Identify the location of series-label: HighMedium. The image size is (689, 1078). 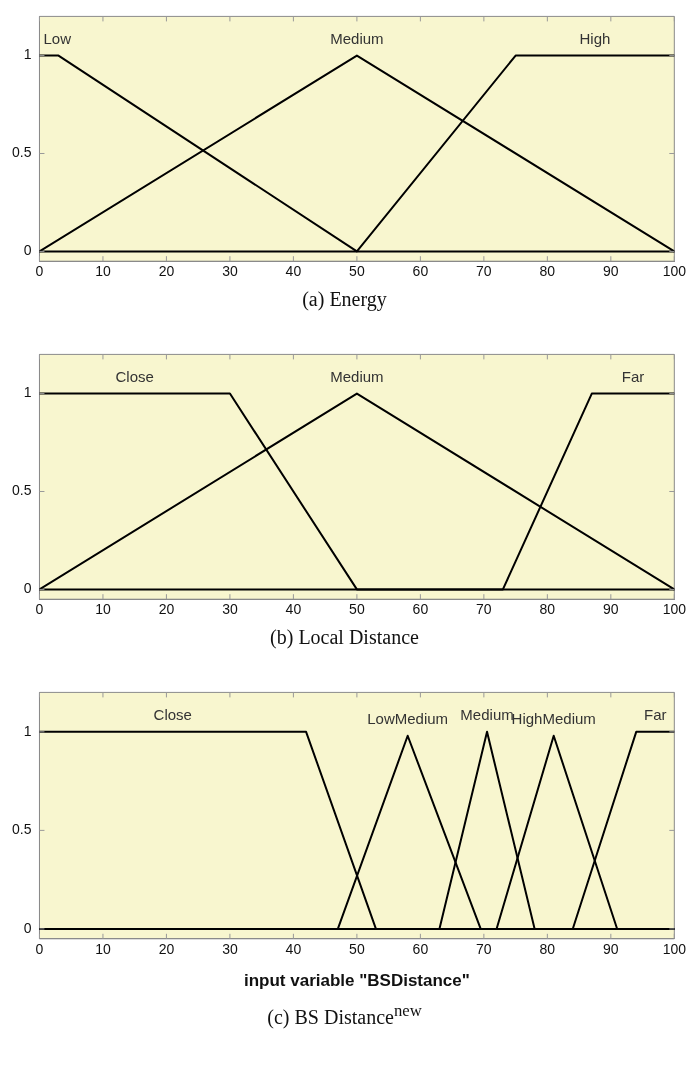
(553, 719).